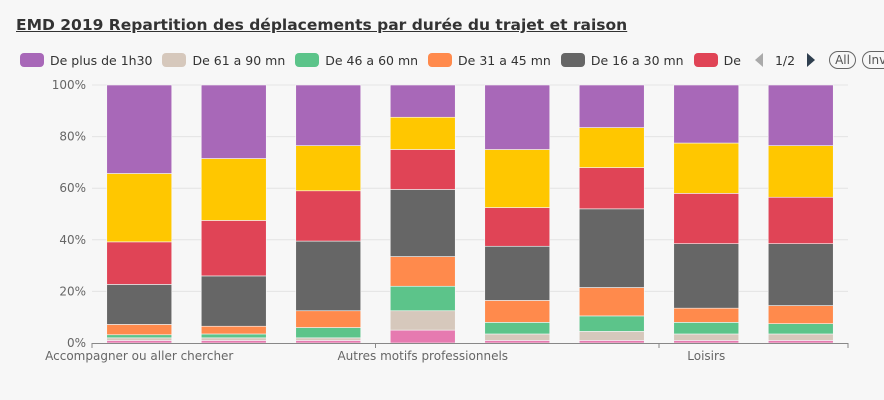 The image size is (884, 400). Describe the element at coordinates (372, 60) in the screenshot. I see `legend-label: De 46 a 60 mn` at that location.